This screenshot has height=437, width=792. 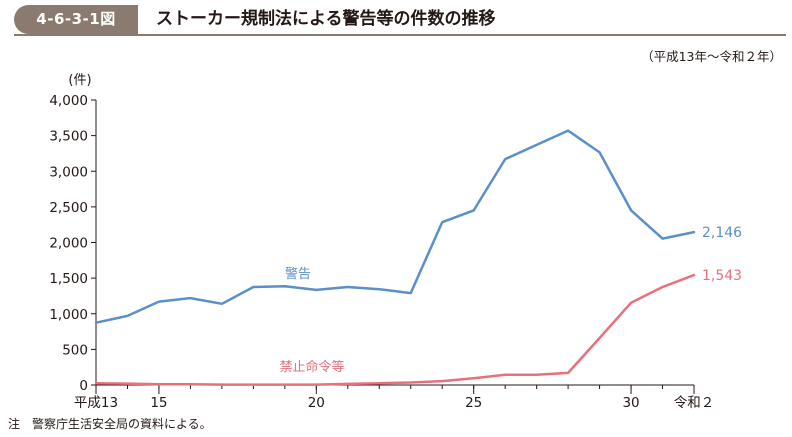 I want to click on end-value-label-warning: 2,146, so click(x=722, y=233).